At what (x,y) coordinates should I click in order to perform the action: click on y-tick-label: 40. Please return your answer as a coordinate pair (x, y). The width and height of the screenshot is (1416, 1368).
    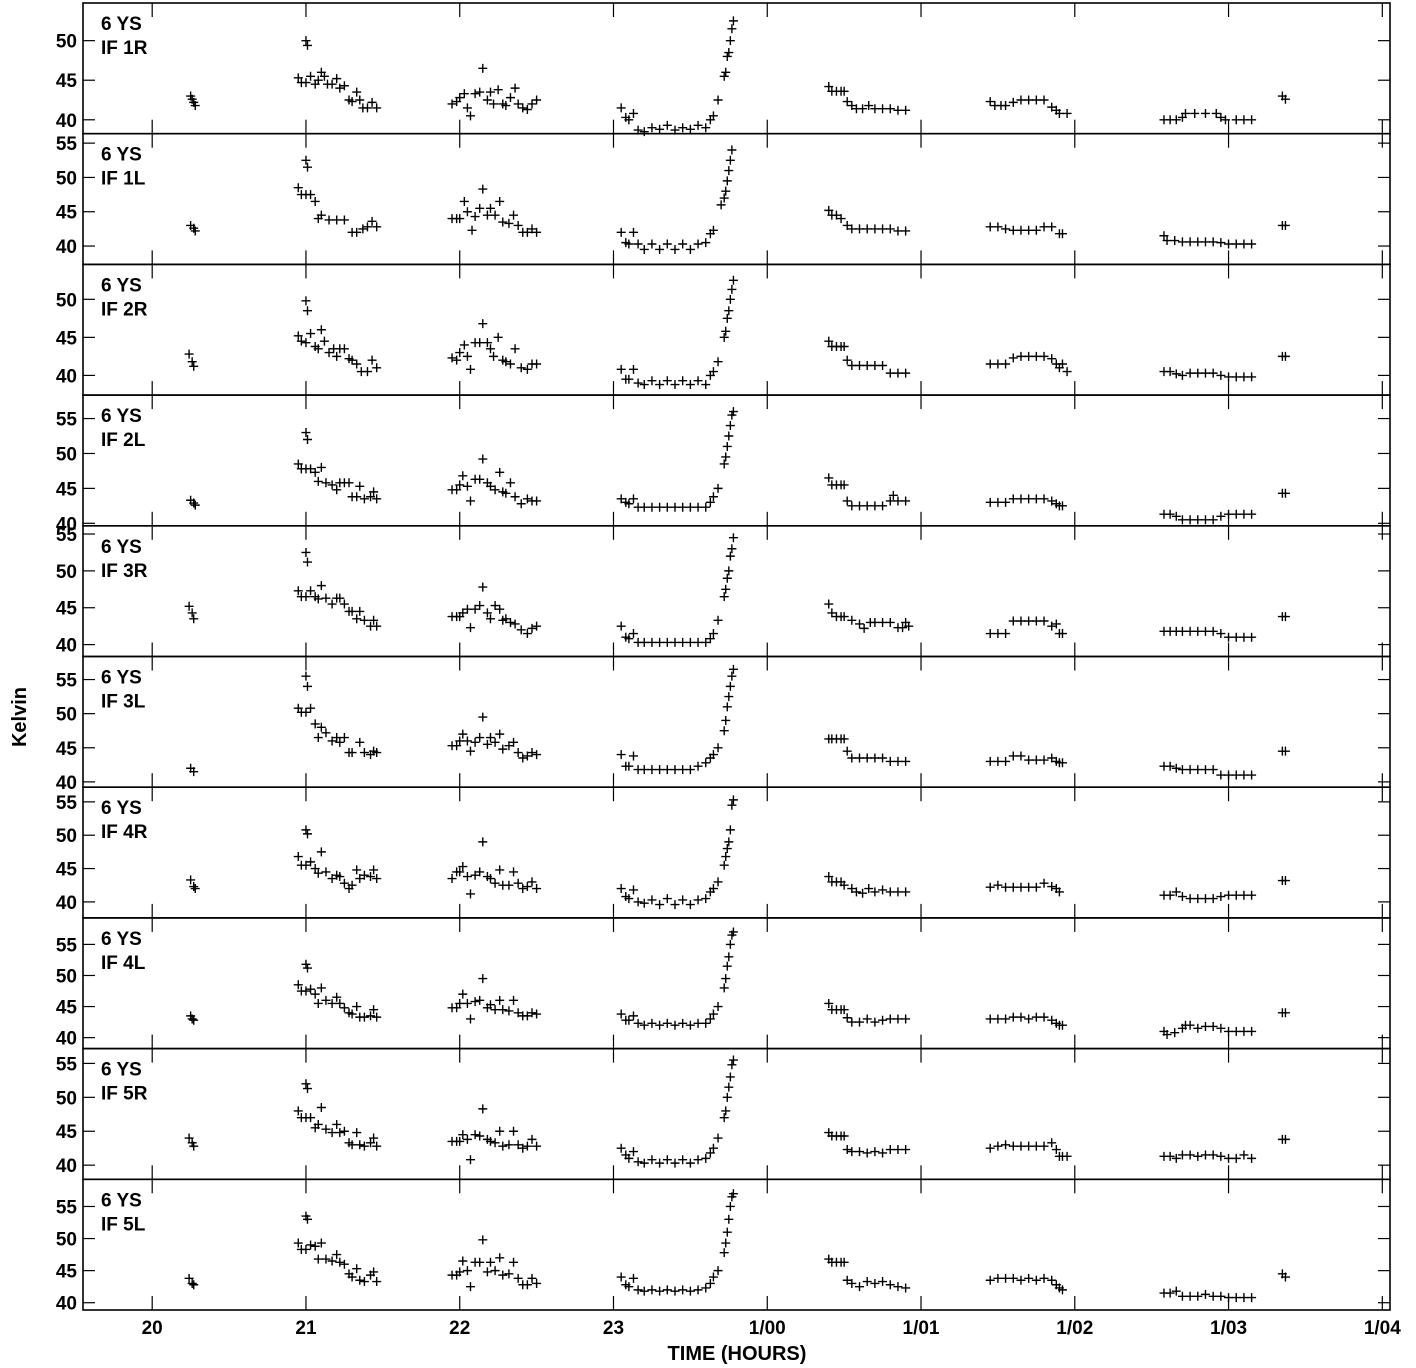
    Looking at the image, I should click on (66, 646).